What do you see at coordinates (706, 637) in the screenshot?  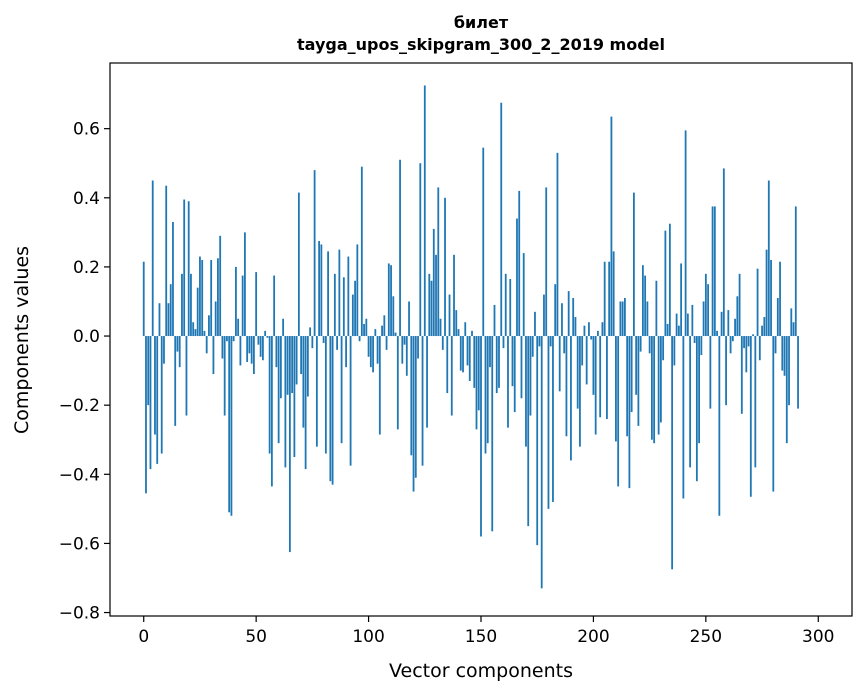 I see `x-tick-label: 250` at bounding box center [706, 637].